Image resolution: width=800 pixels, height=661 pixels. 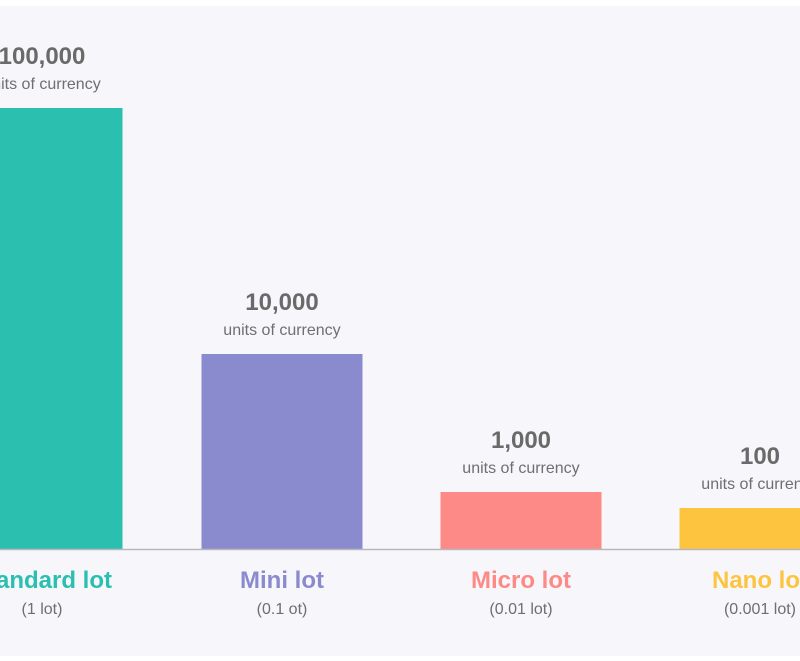 I want to click on category-sublabel-0: (1 lot), so click(x=42, y=609).